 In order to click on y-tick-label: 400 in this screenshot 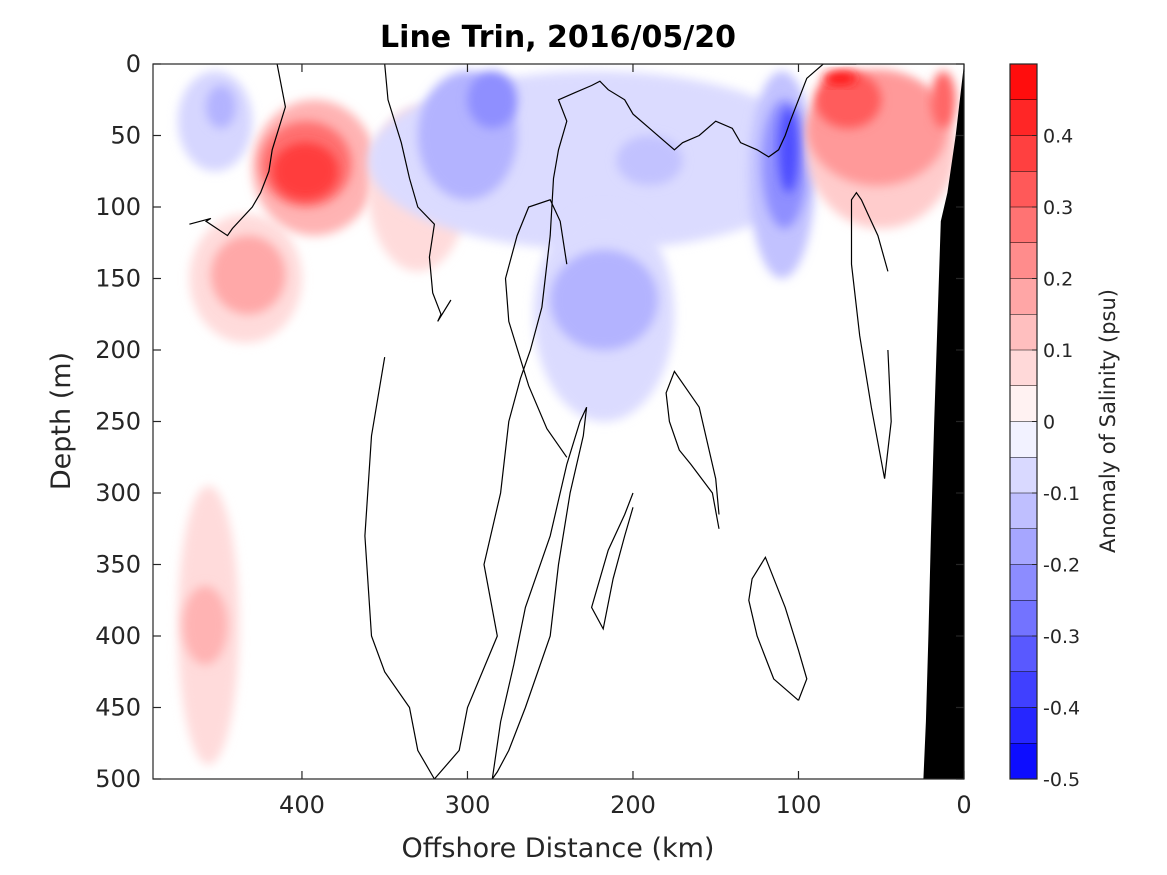, I will do `click(118, 636)`.